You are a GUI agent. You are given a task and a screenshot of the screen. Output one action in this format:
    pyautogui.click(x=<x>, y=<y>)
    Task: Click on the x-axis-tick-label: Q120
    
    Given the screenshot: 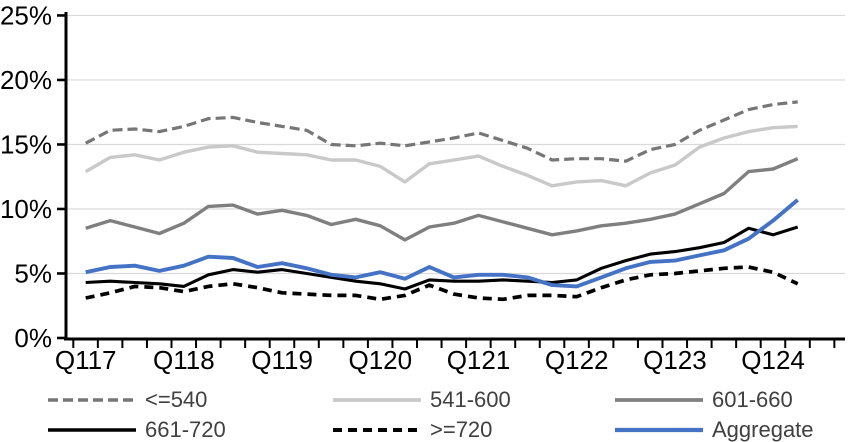 What is the action you would take?
    pyautogui.click(x=380, y=360)
    